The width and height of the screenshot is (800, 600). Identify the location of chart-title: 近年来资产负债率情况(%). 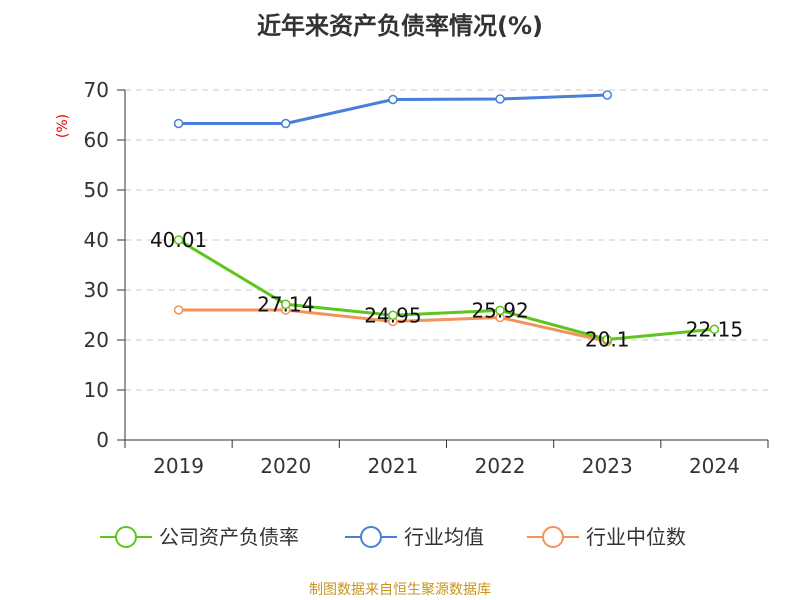
(400, 26).